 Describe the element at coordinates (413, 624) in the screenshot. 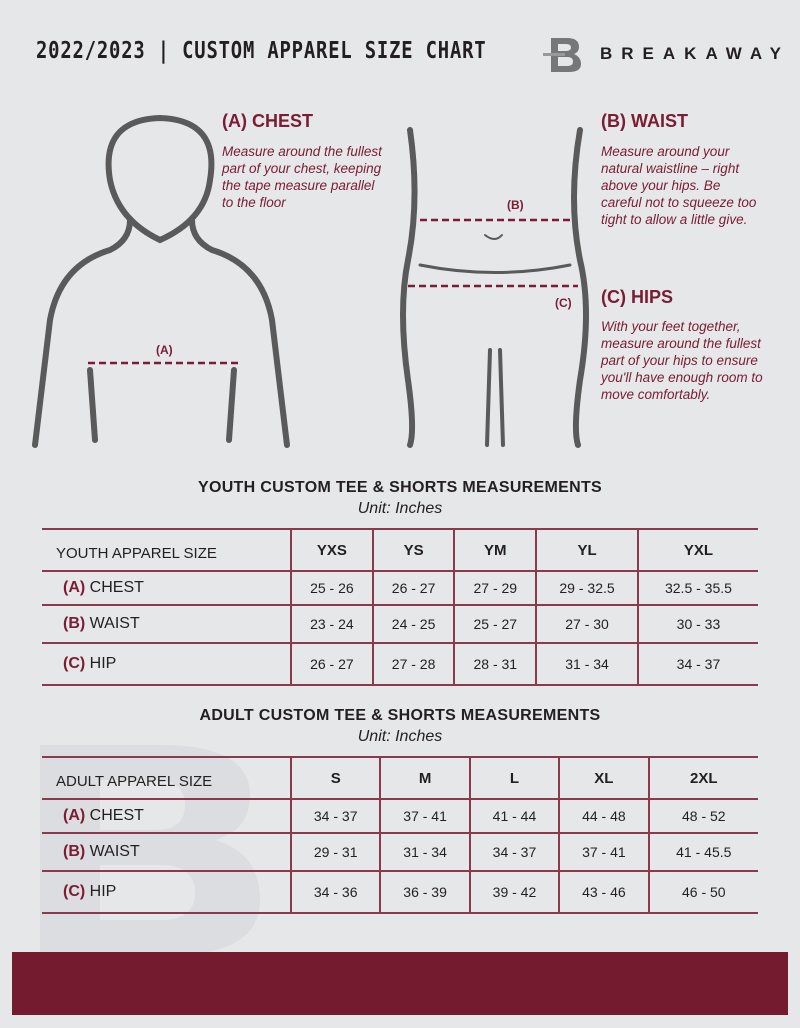

I see `table-cell: 24 - 25` at that location.